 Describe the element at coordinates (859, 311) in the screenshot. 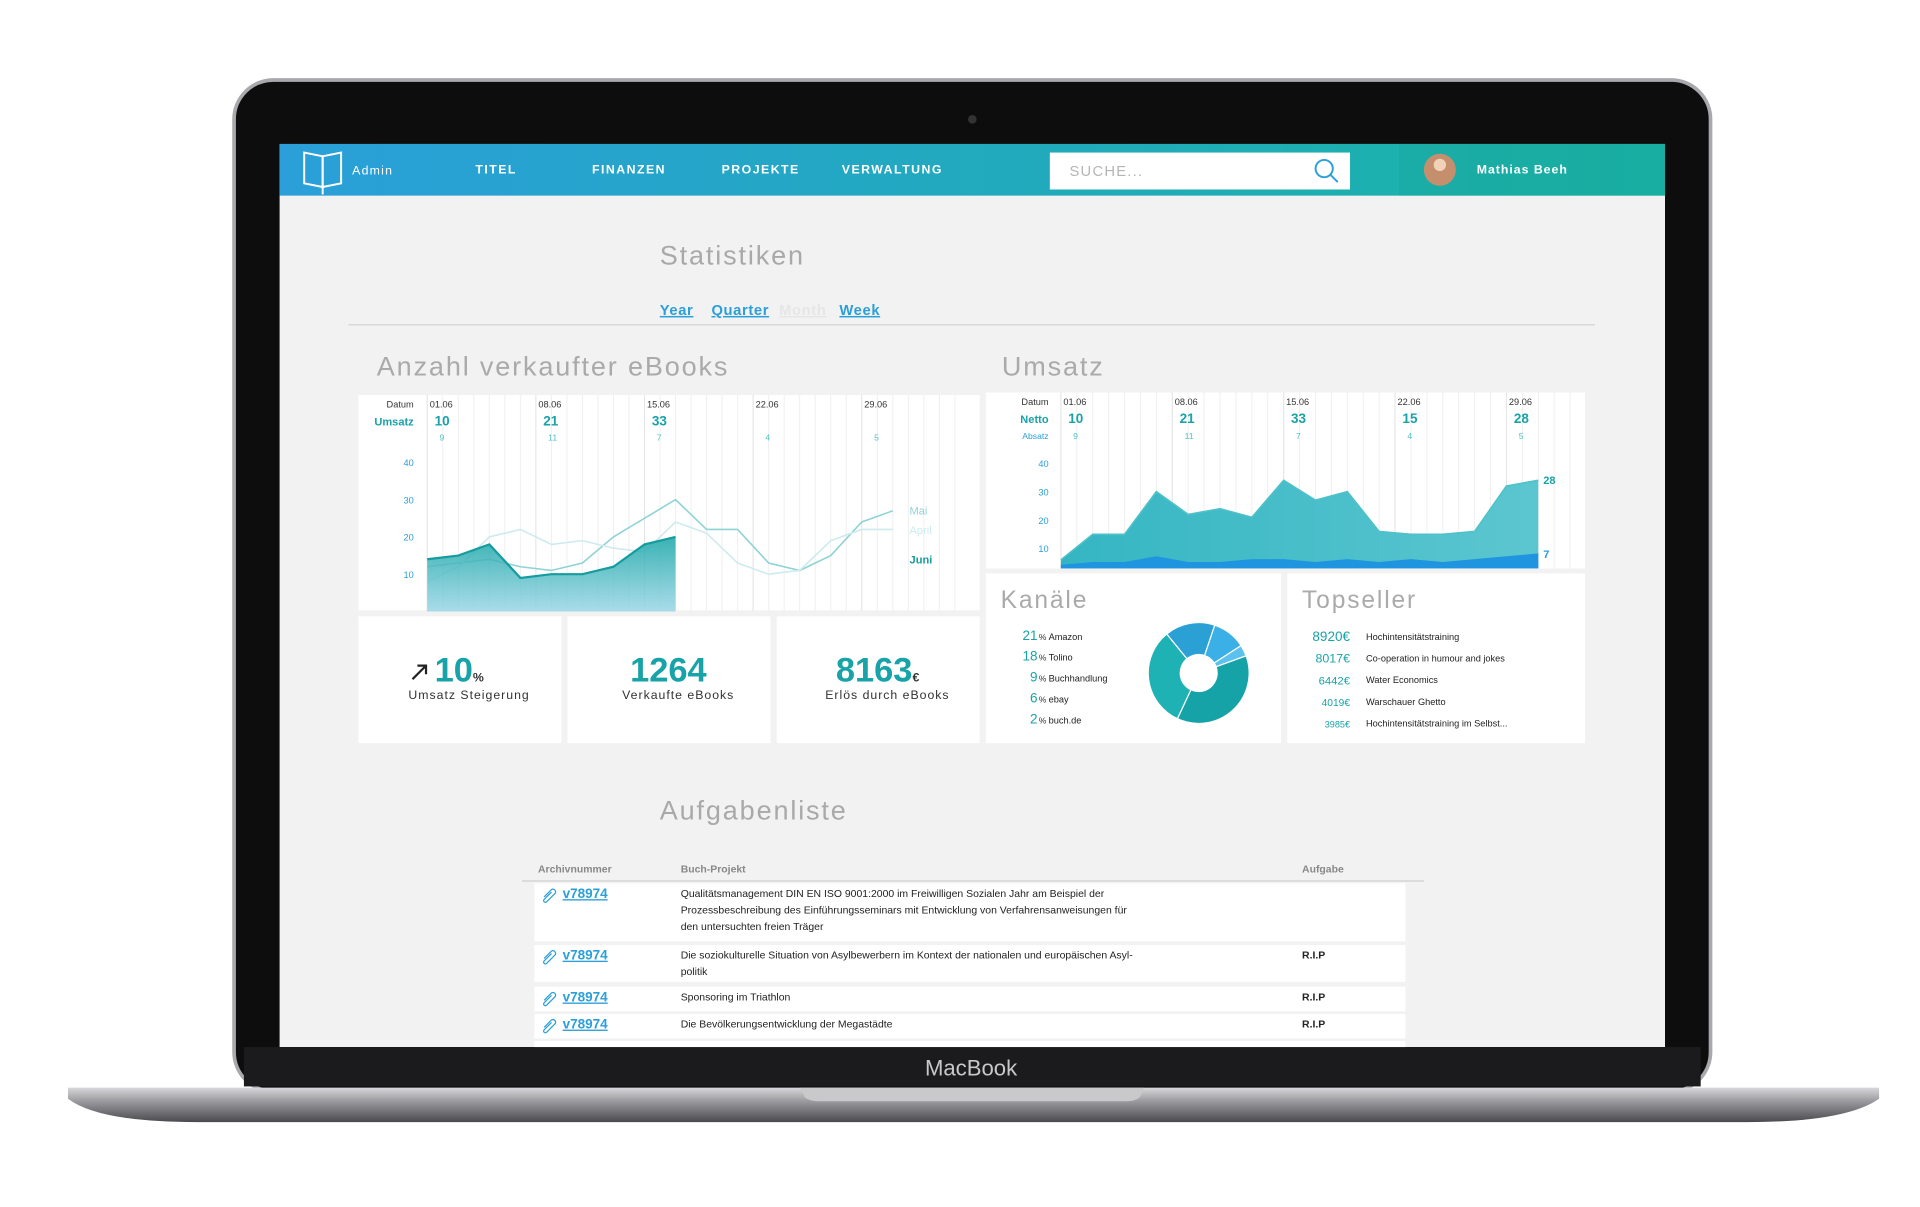

I see `tab: Week` at that location.